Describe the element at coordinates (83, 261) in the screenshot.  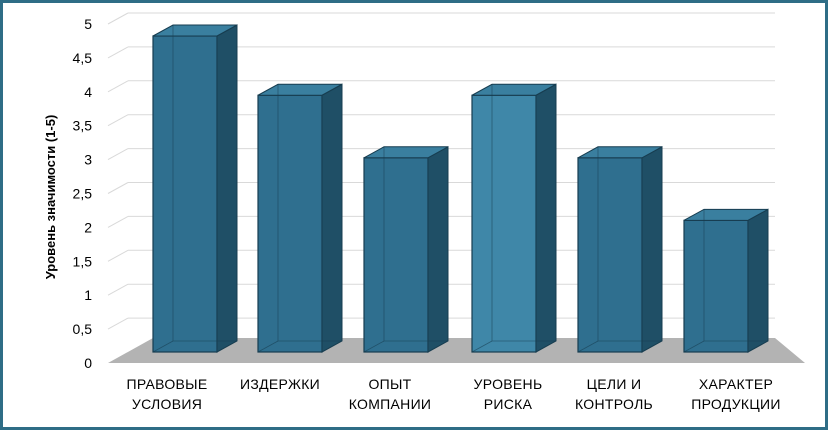
I see `y-tick-label: 1,5` at that location.